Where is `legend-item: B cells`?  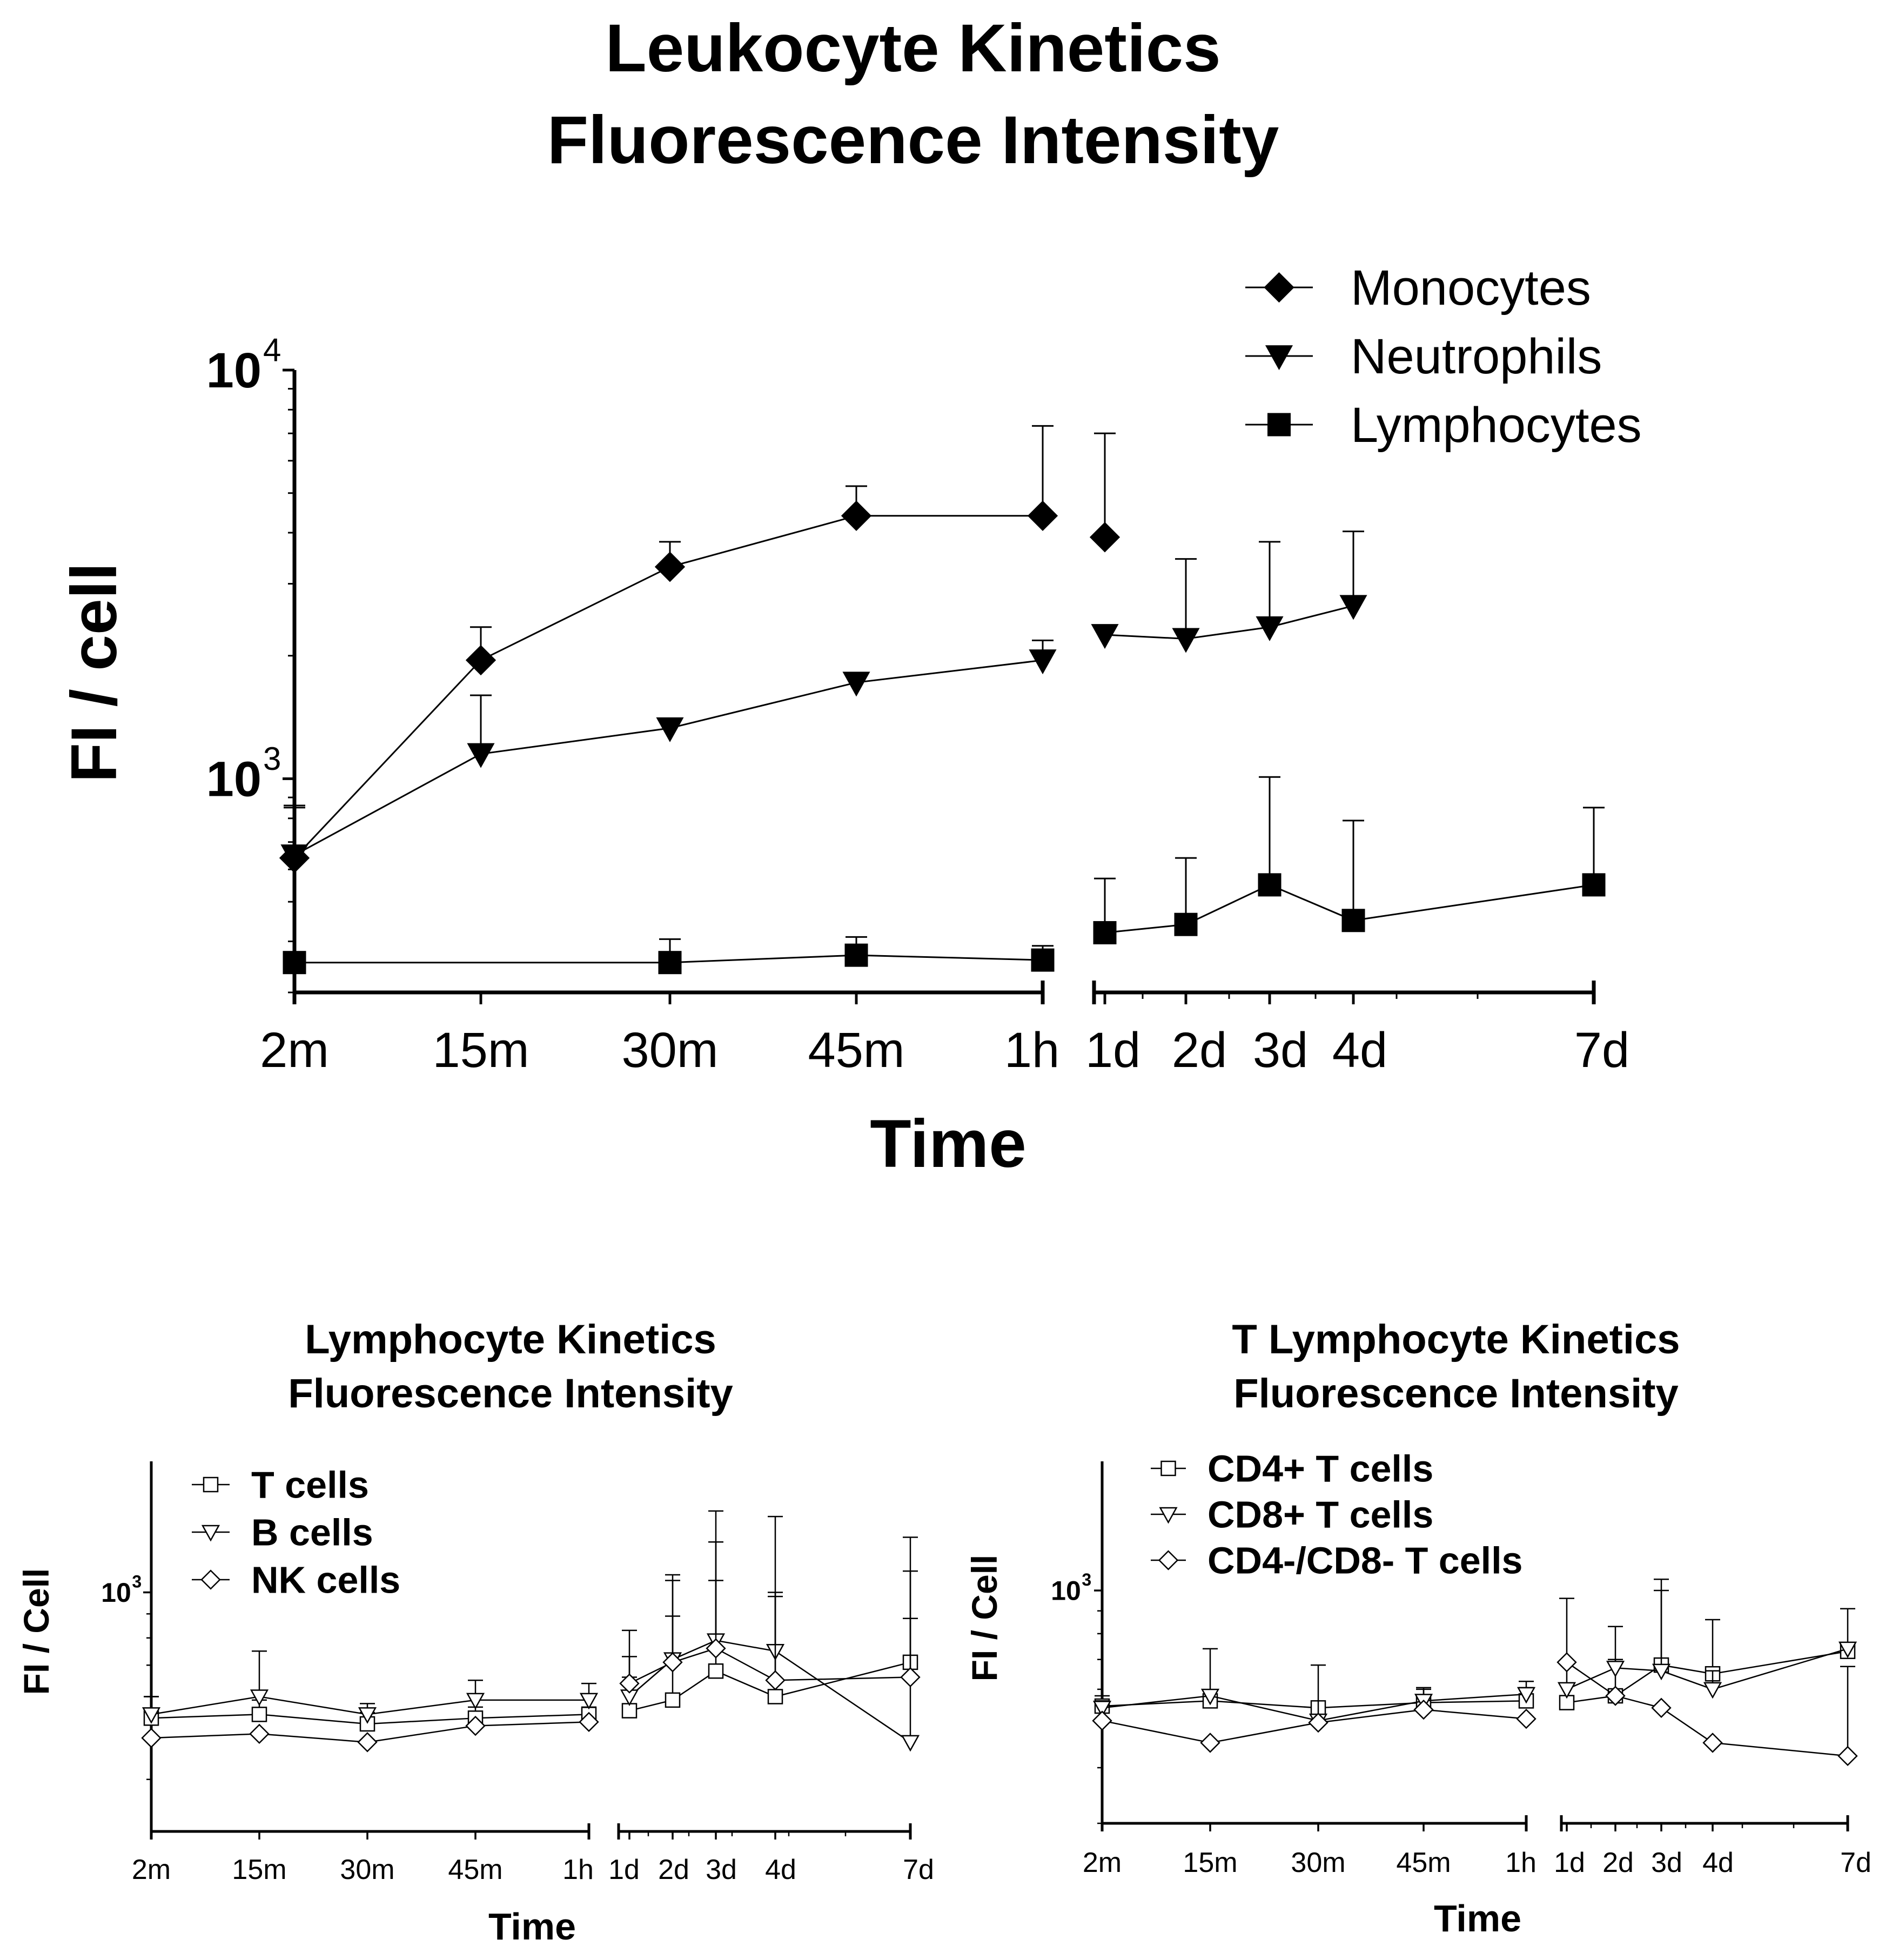
legend-item: B cells is located at coordinates (282, 1533).